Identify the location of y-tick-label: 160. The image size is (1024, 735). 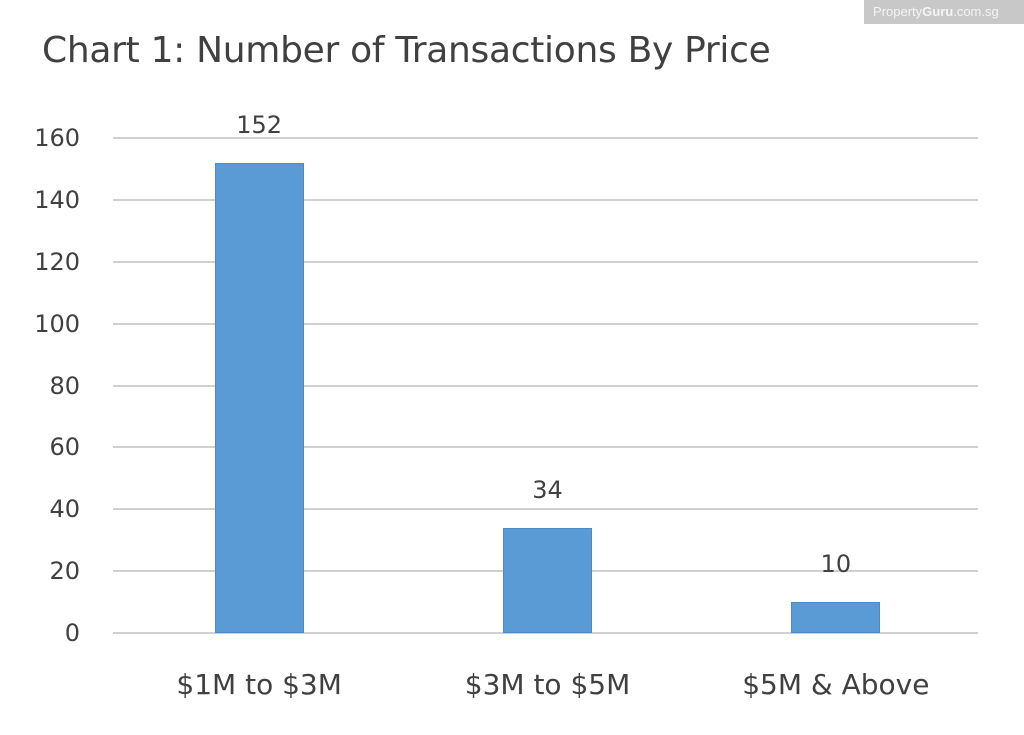
(57, 138).